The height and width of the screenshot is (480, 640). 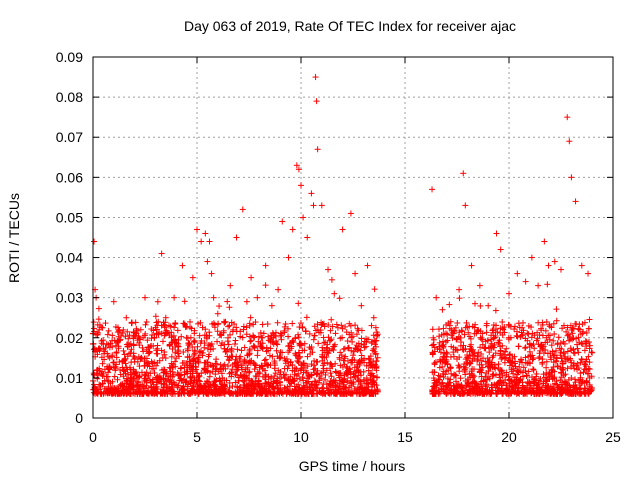 I want to click on y-tick-label: 0.09, so click(x=69, y=57).